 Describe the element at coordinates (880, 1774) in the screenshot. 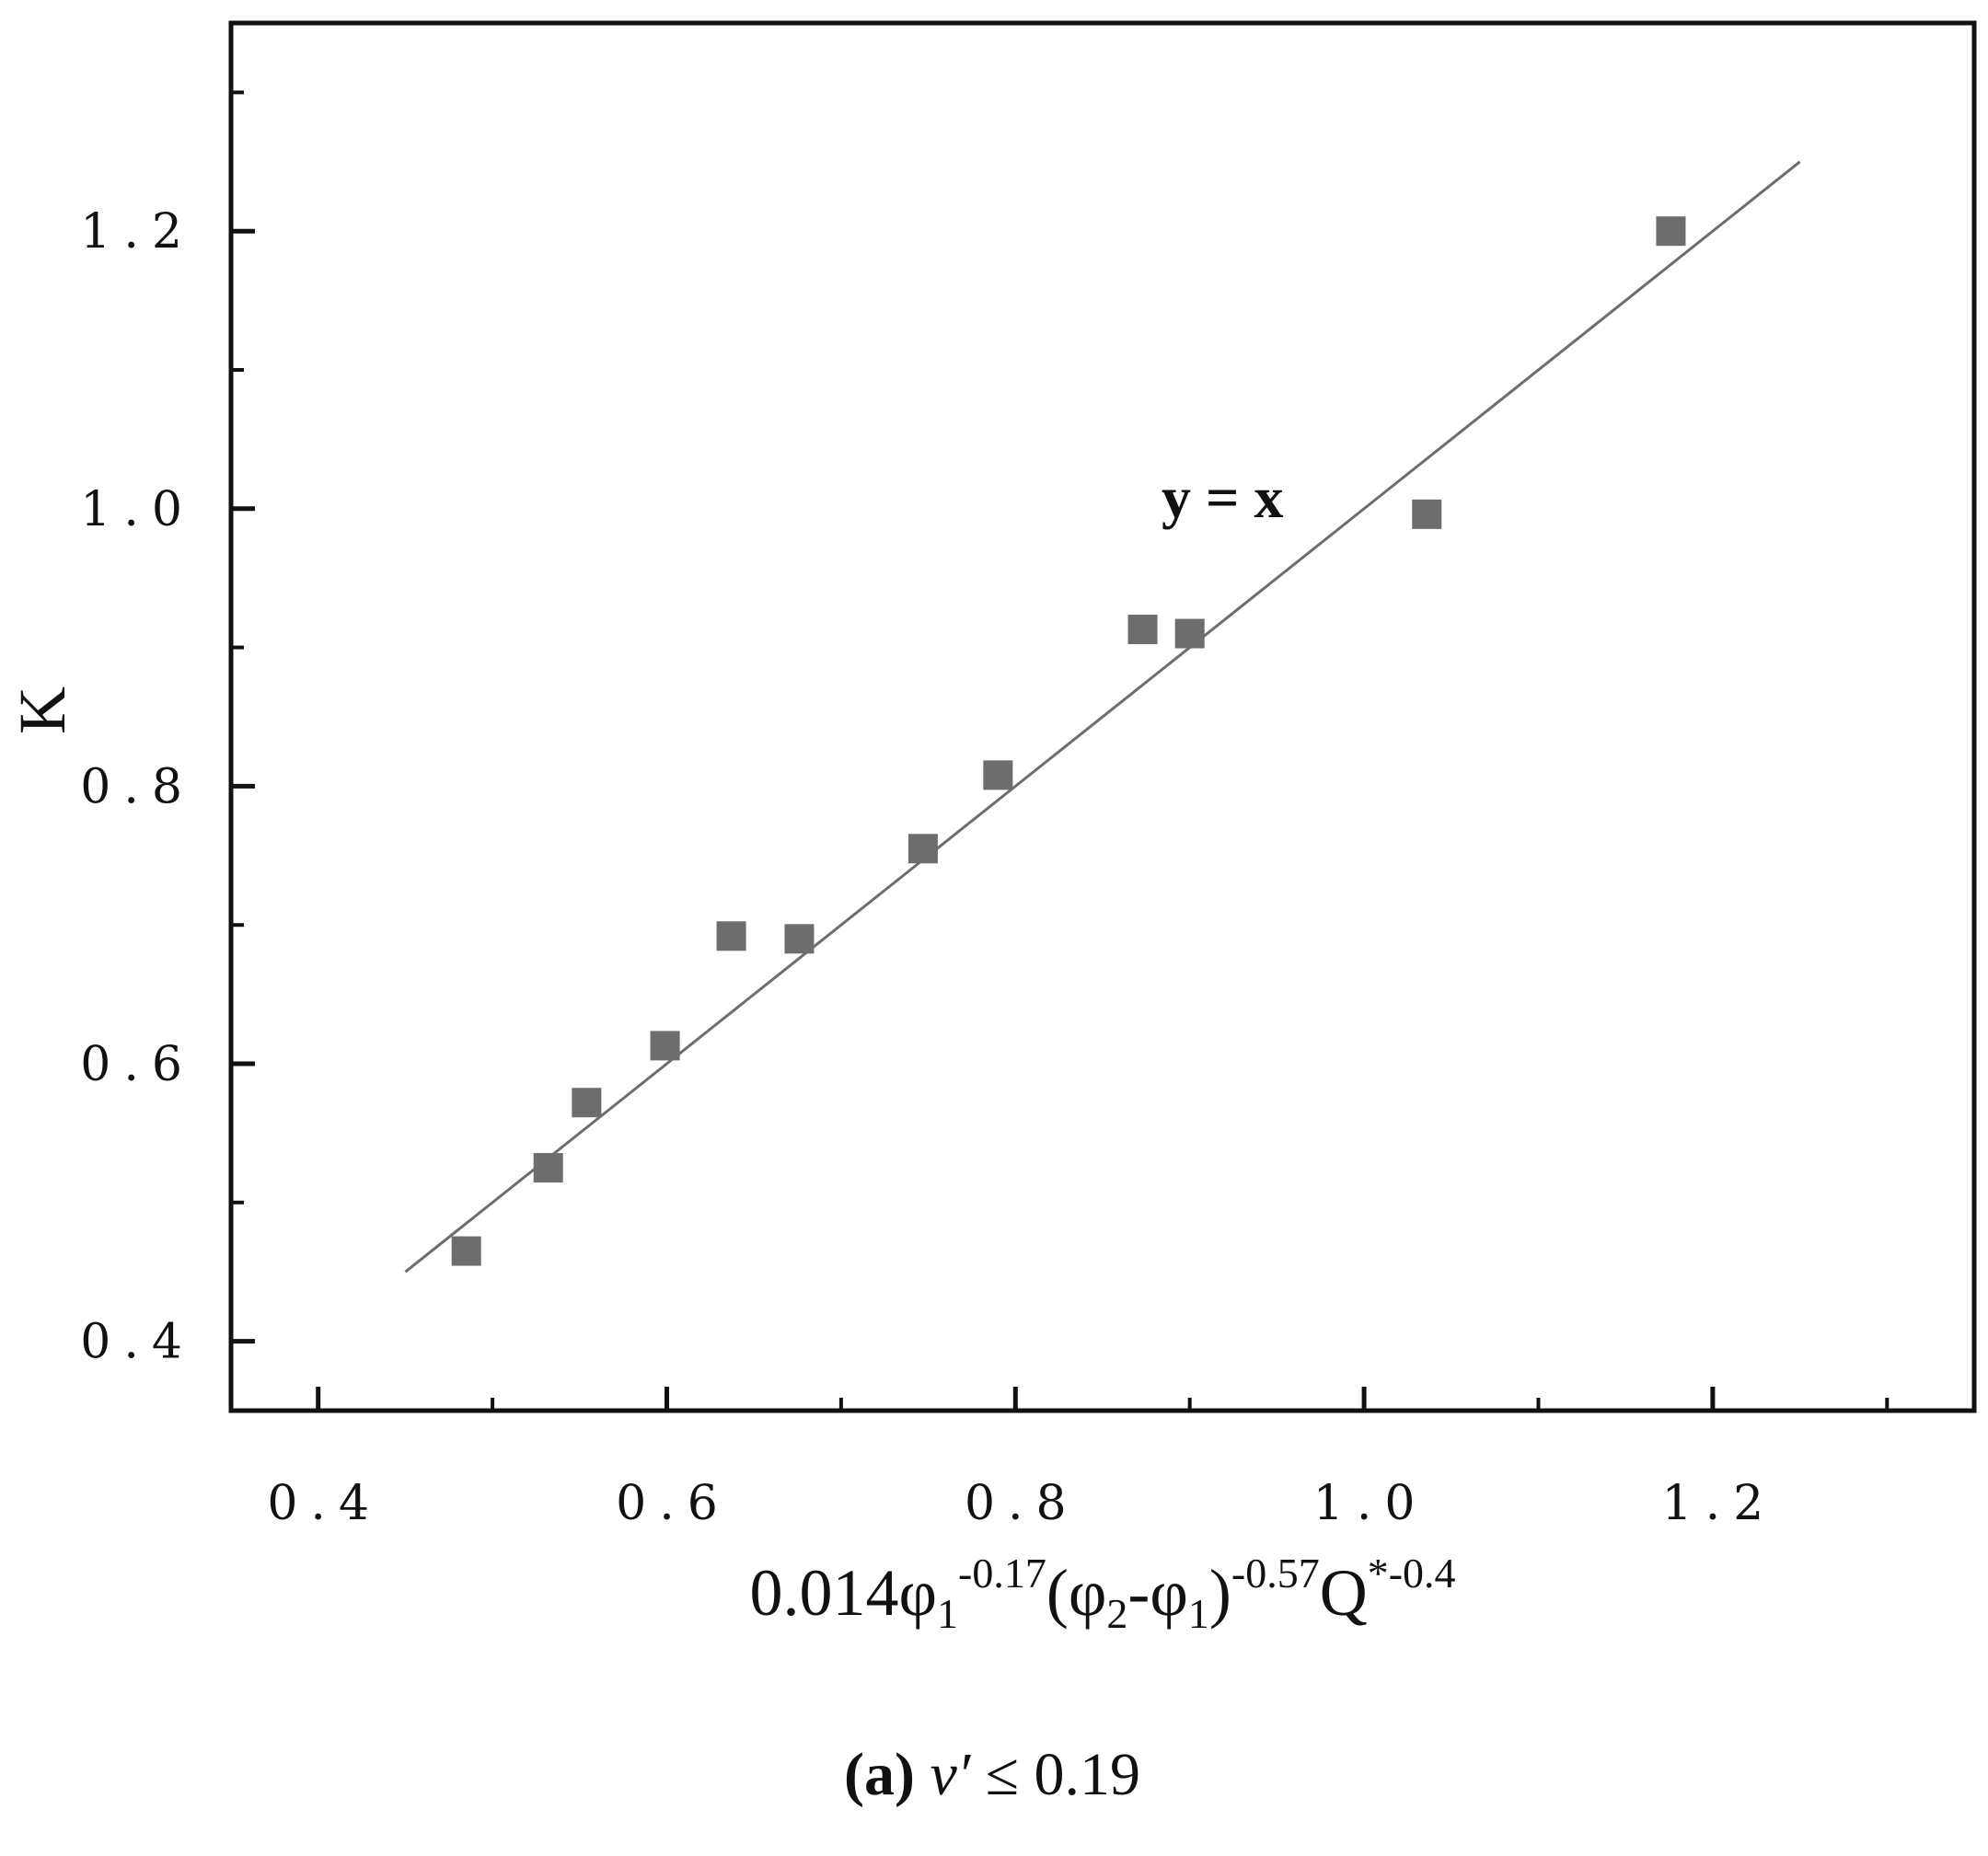

I see `caption-letter: (a)` at that location.